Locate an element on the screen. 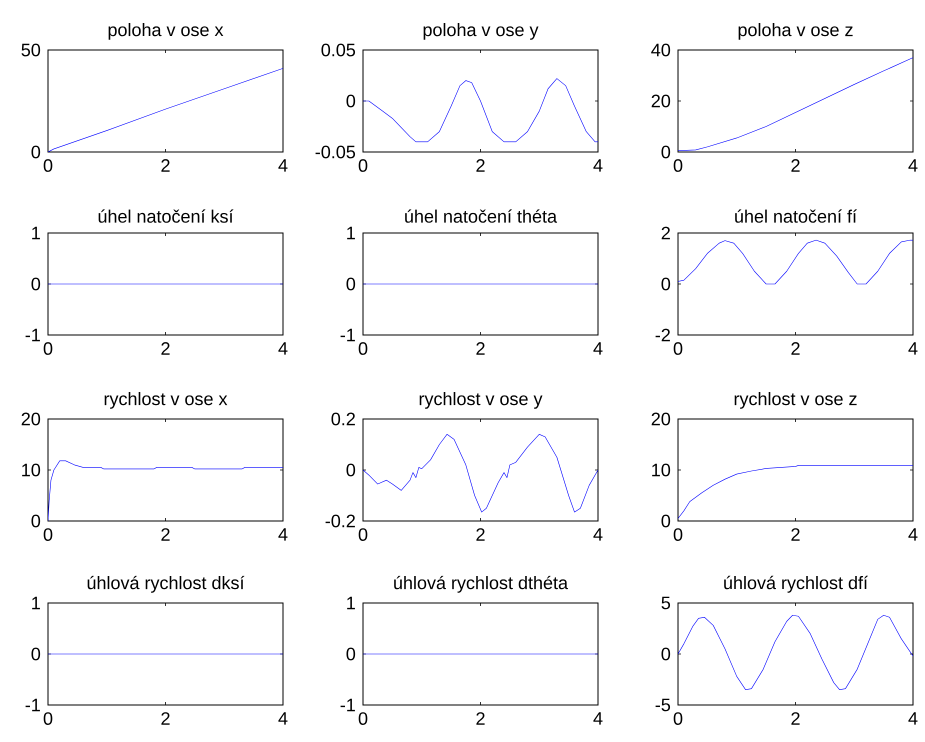  chart-title: úhlová rychlost dksí is located at coordinates (166, 584).